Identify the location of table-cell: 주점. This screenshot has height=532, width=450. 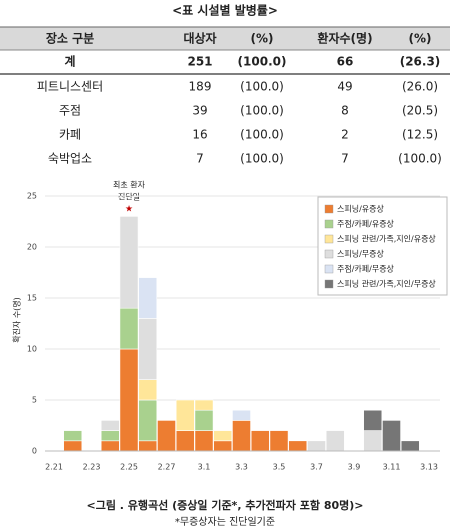
(70, 111).